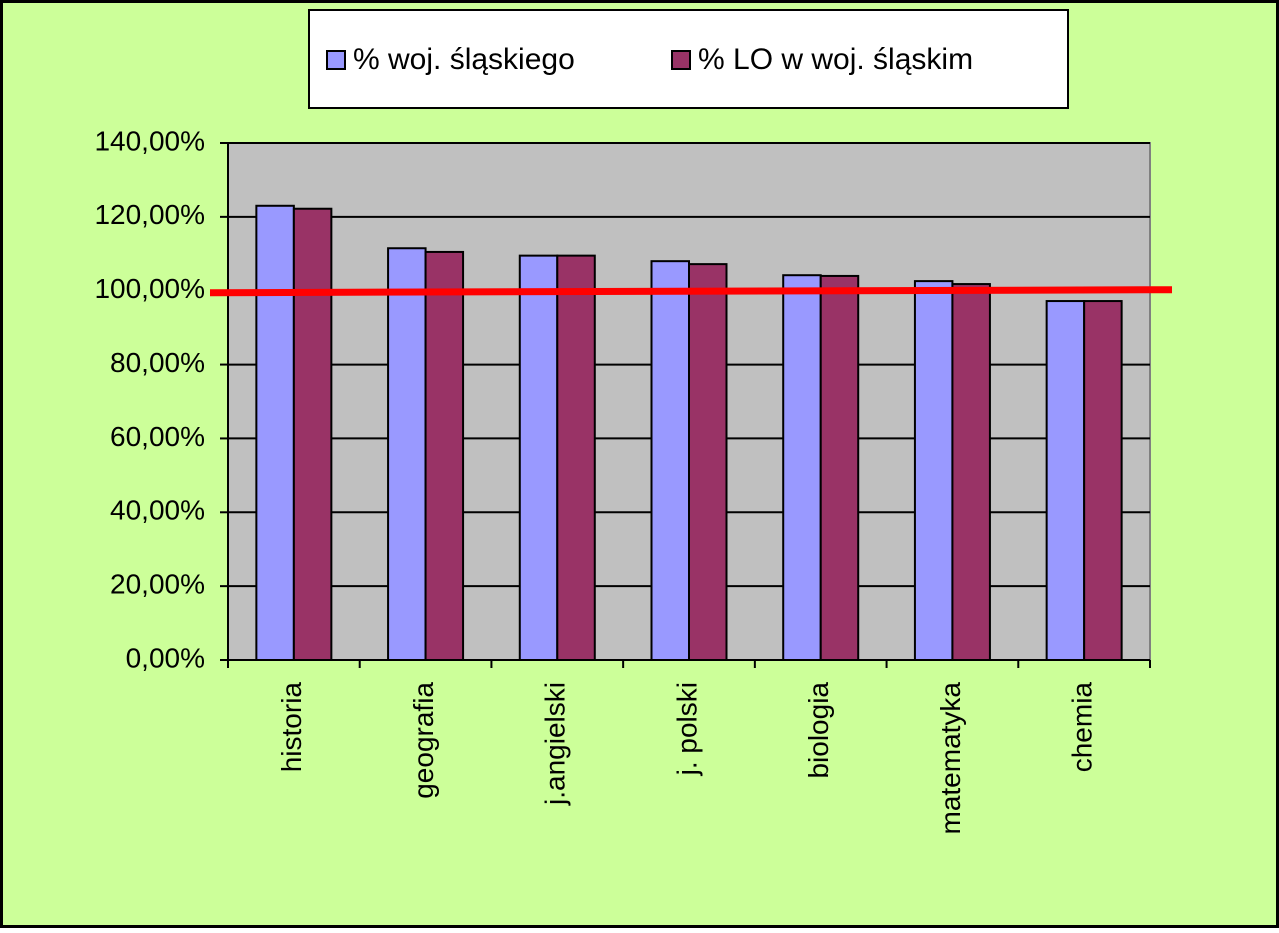  What do you see at coordinates (464, 59) in the screenshot?
I see `legend-label: % woj. śląskiego` at bounding box center [464, 59].